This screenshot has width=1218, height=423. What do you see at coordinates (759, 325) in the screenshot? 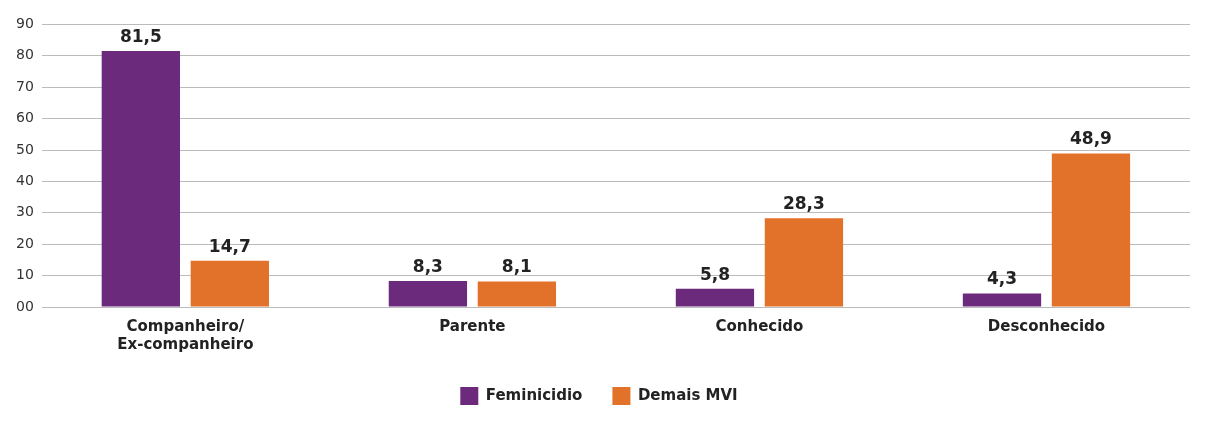
I see `x-tick-label: Conhecido` at bounding box center [759, 325].